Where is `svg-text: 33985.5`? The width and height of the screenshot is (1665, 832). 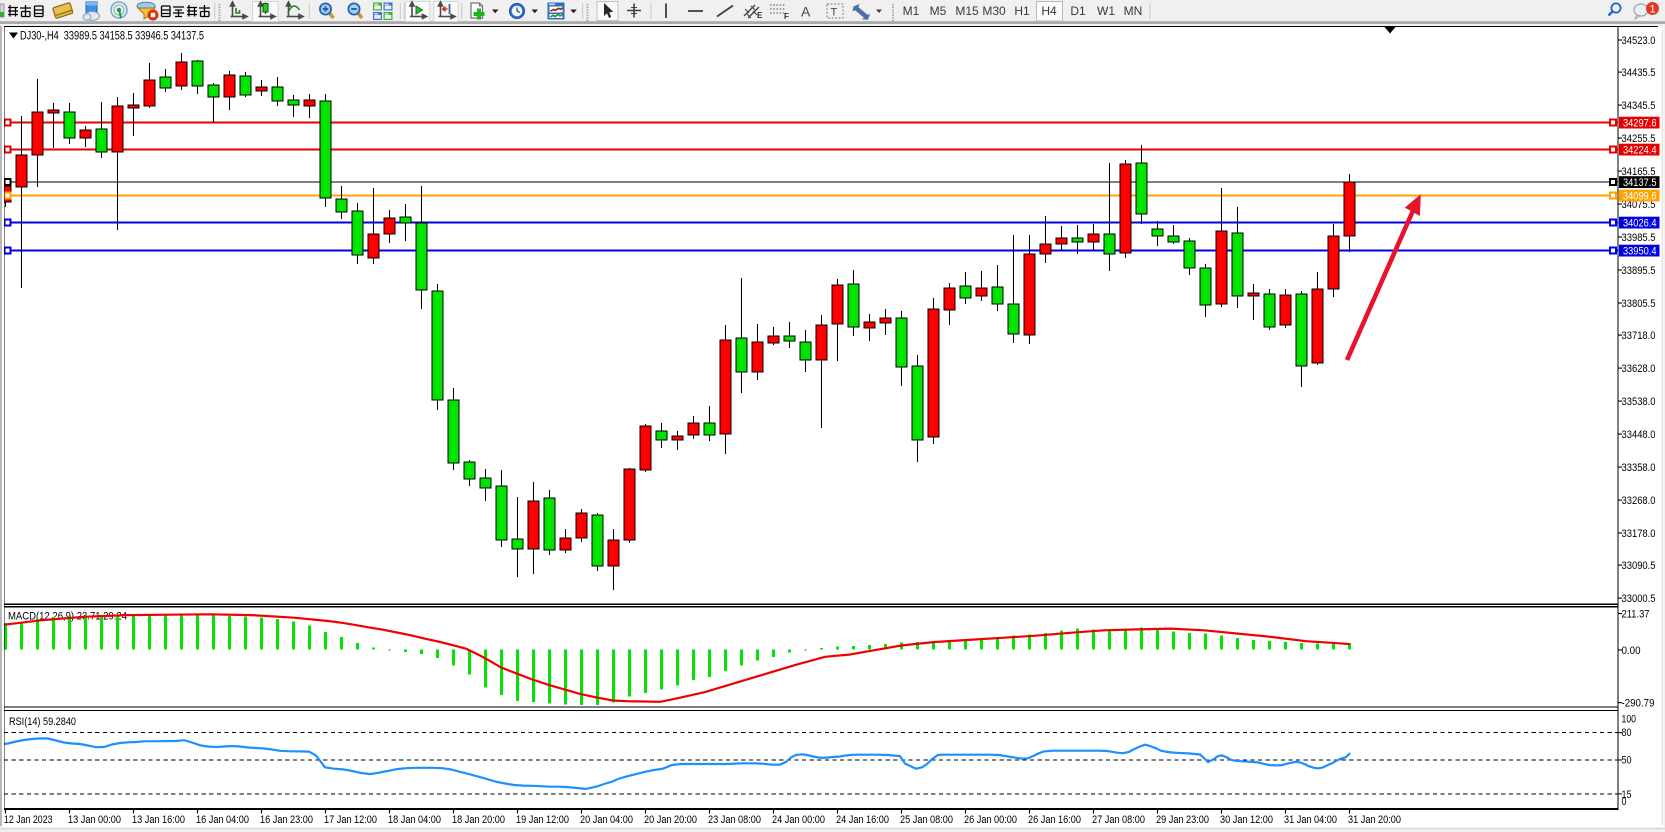 svg-text: 33985.5 is located at coordinates (1639, 238).